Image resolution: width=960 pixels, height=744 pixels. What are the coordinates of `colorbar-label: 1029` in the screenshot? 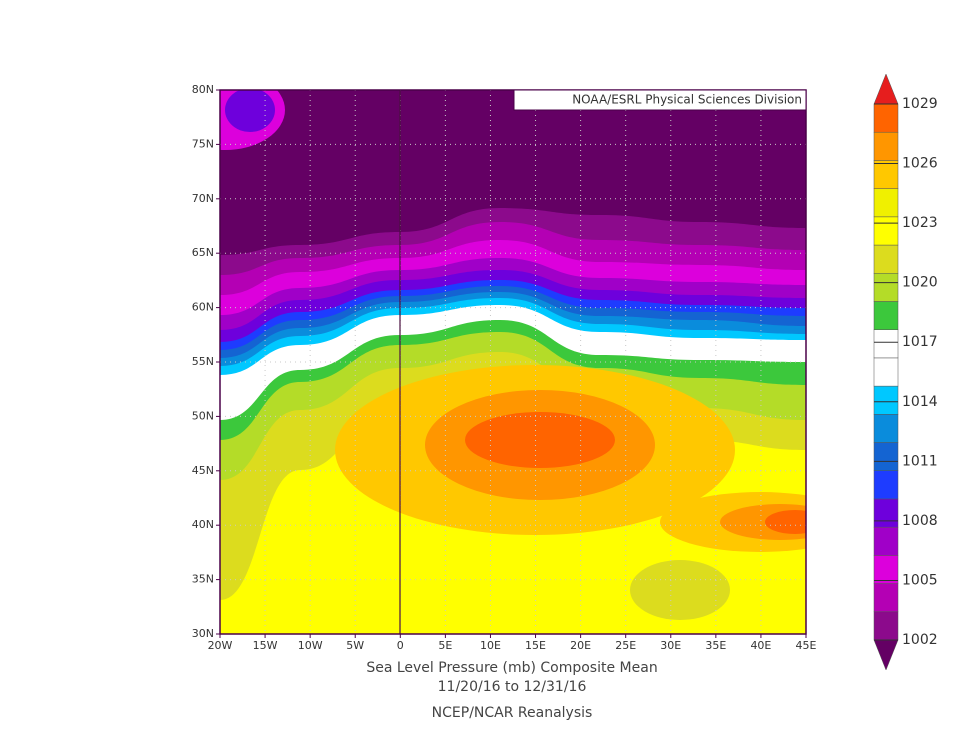 It's located at (920, 104).